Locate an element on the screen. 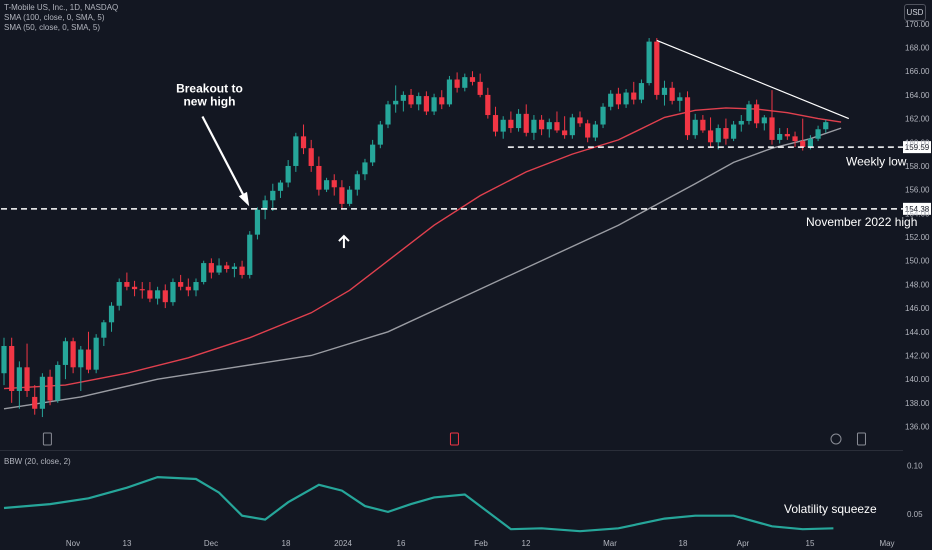 Image resolution: width=932 pixels, height=550 pixels. time-tick-label: 2024 is located at coordinates (343, 543).